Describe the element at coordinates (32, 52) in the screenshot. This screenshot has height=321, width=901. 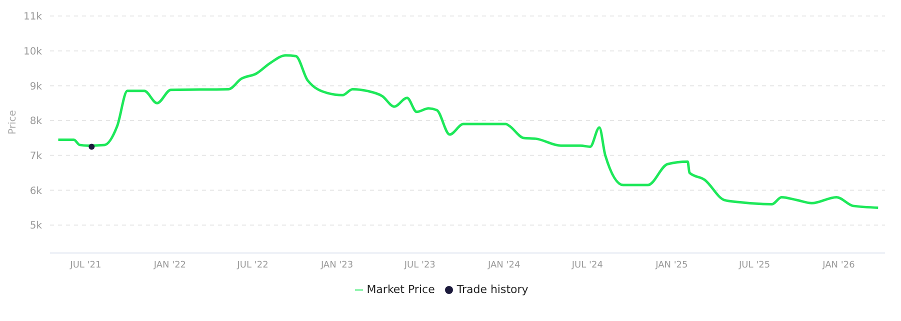
I see `y-tick-label: 10k` at that location.